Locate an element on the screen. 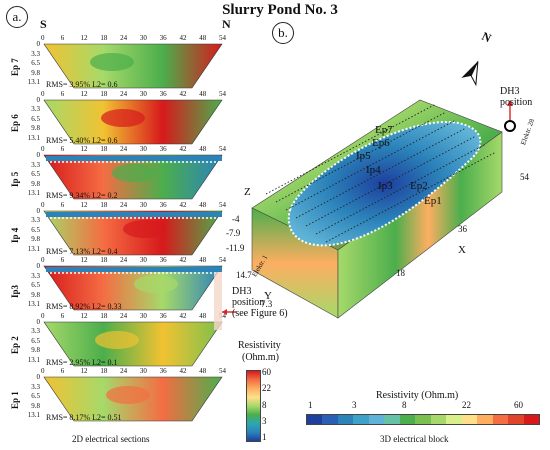 The height and width of the screenshot is (450, 550). x-tick-36: 36 is located at coordinates (462, 229).